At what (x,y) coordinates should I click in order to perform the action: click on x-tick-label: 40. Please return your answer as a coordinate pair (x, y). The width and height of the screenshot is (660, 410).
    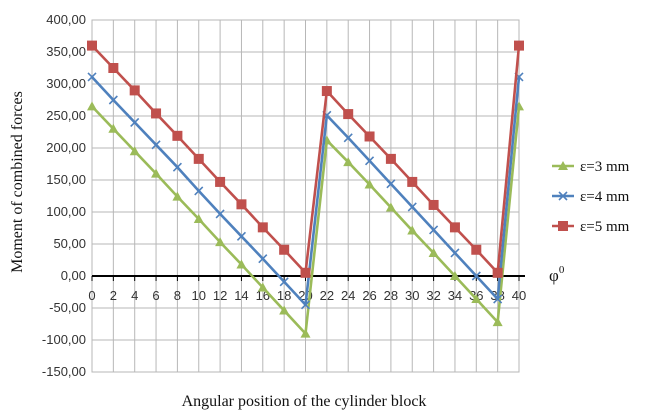
    Looking at the image, I should click on (519, 295).